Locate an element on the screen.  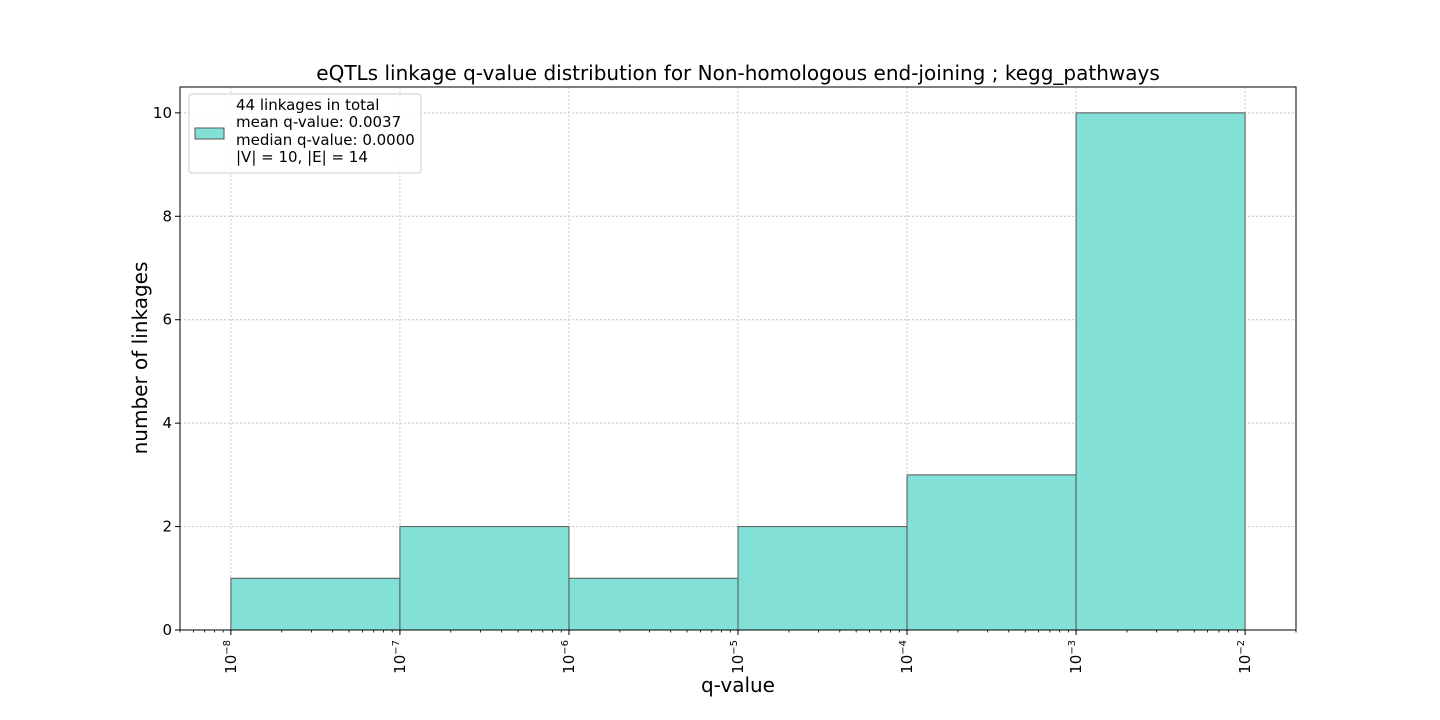
legend-swatch is located at coordinates (209, 133).